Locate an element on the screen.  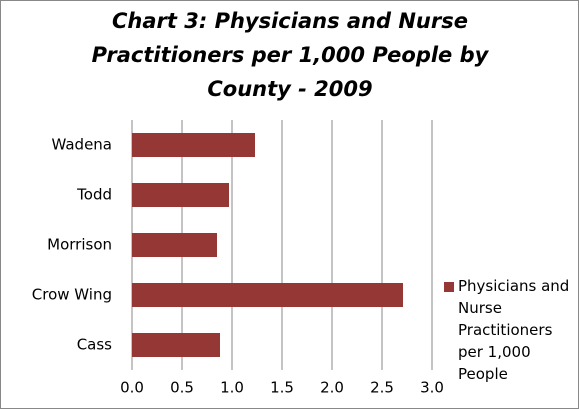
x-tick-label: 2.0 is located at coordinates (332, 388).